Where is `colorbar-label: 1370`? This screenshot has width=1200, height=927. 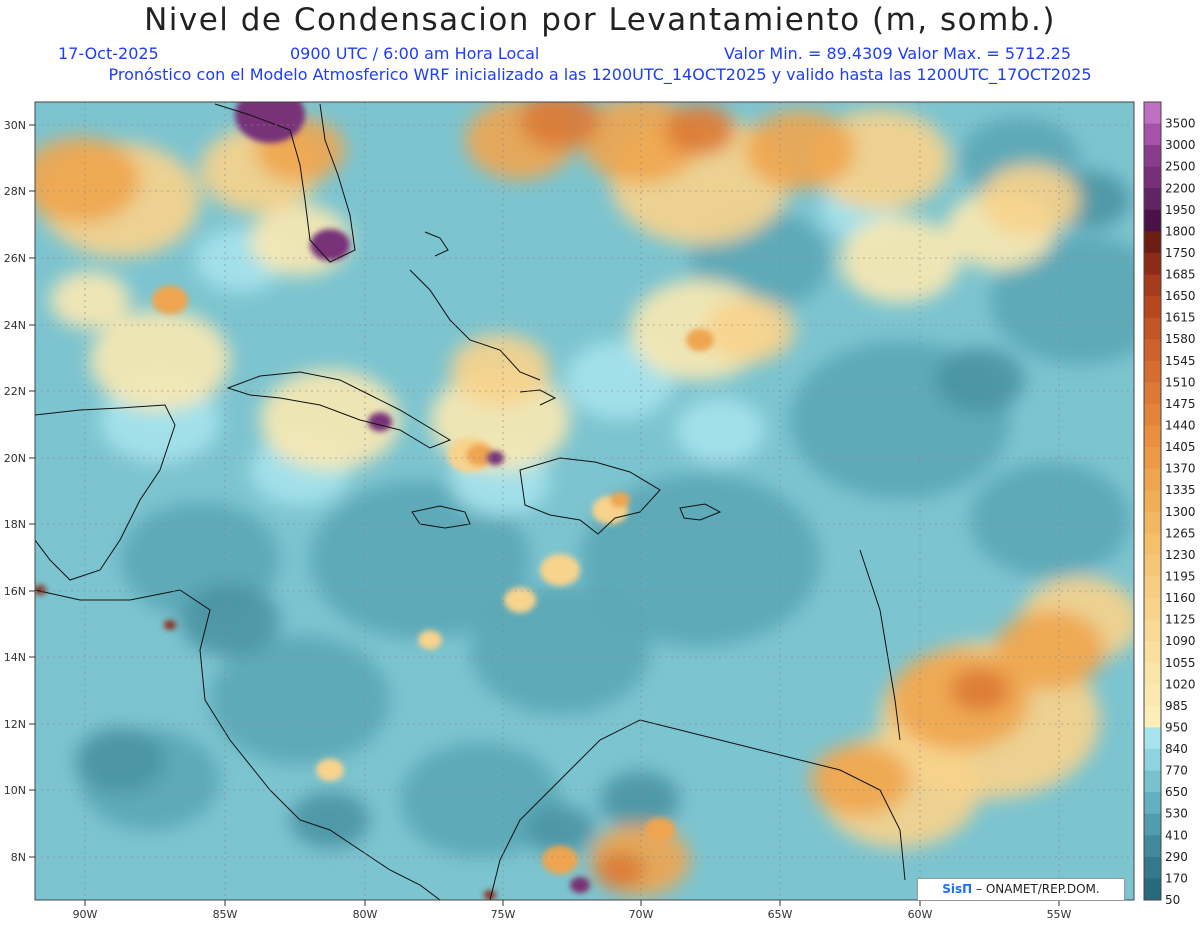
colorbar-label: 1370 is located at coordinates (1180, 469).